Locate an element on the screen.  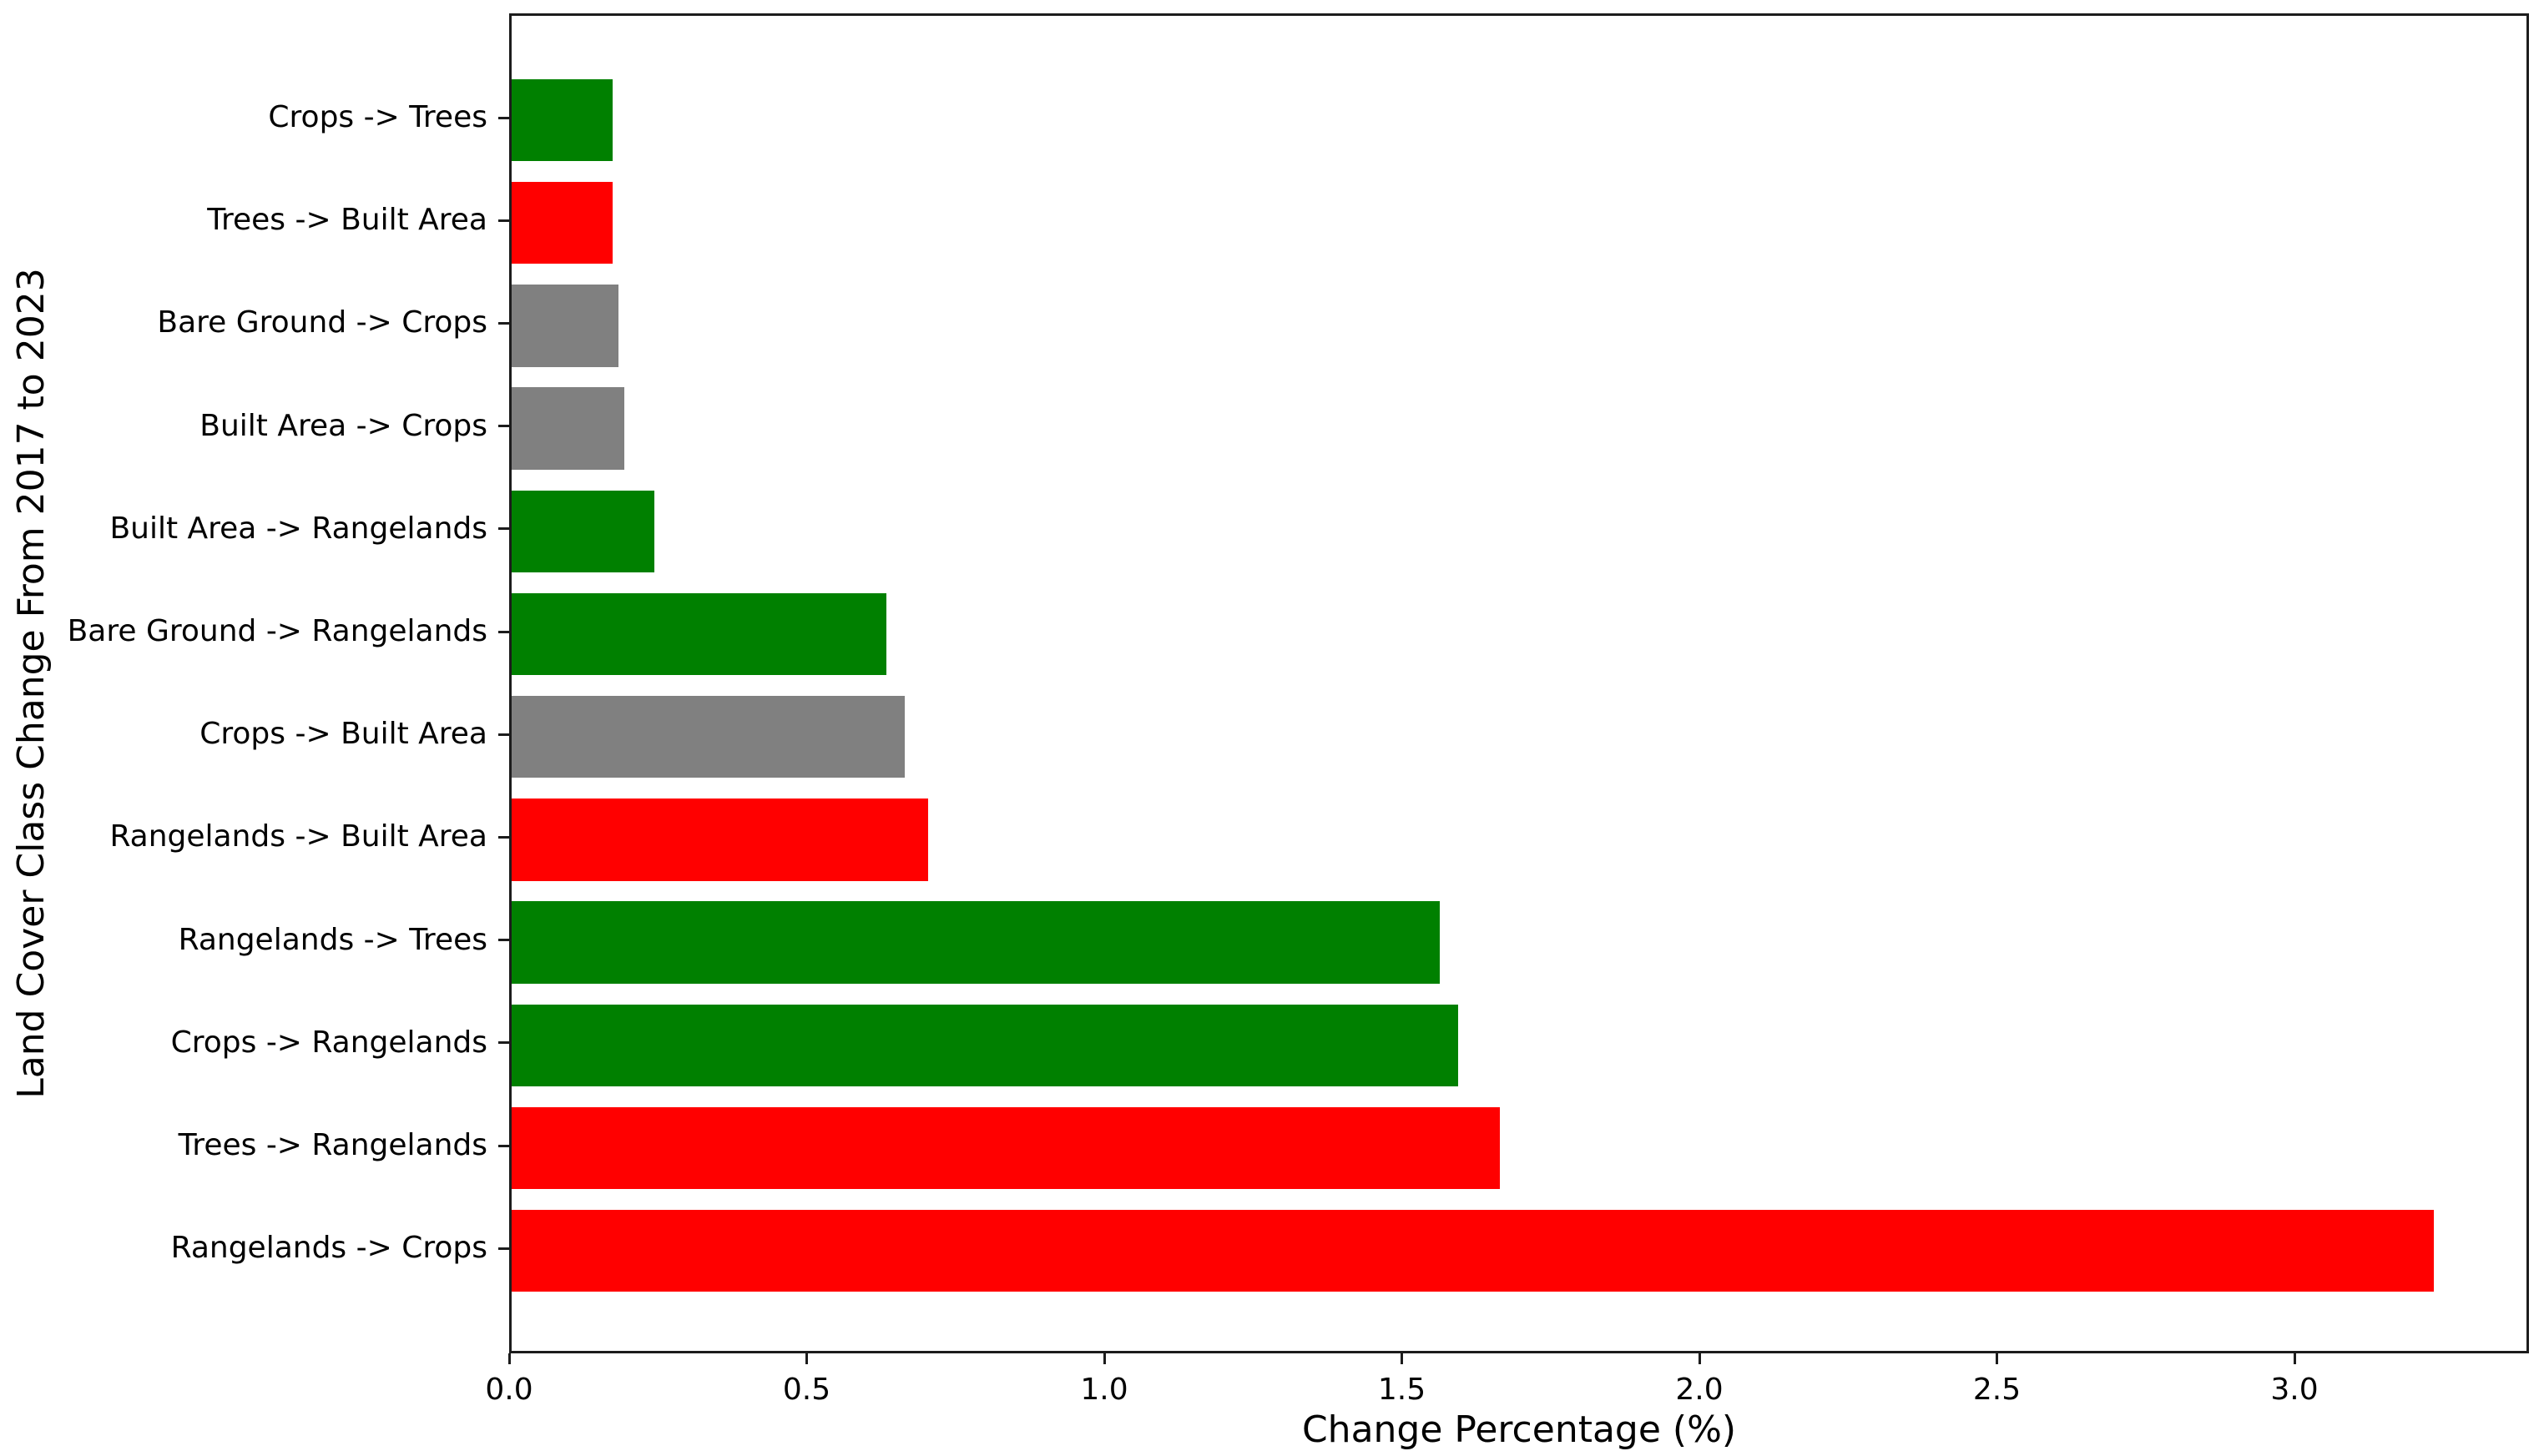
y-tick-label: Built Area -> Crops is located at coordinates (343, 425).